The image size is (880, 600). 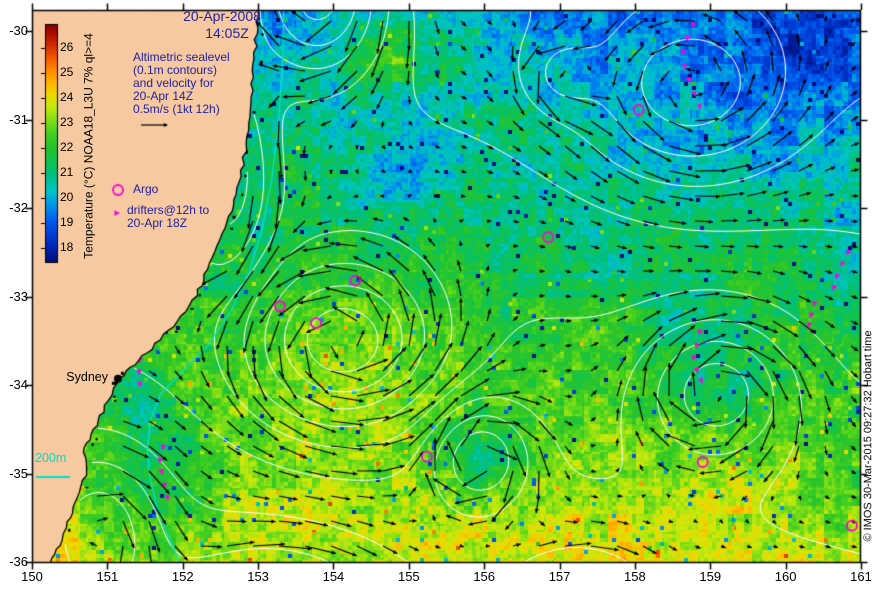 What do you see at coordinates (67, 72) in the screenshot?
I see `colorbar-tick-label: 25` at bounding box center [67, 72].